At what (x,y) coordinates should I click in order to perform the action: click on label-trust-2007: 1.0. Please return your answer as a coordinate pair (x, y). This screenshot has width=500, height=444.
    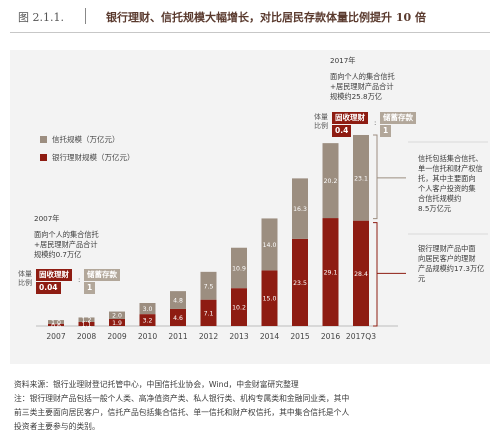
    Looking at the image, I should click on (56, 322).